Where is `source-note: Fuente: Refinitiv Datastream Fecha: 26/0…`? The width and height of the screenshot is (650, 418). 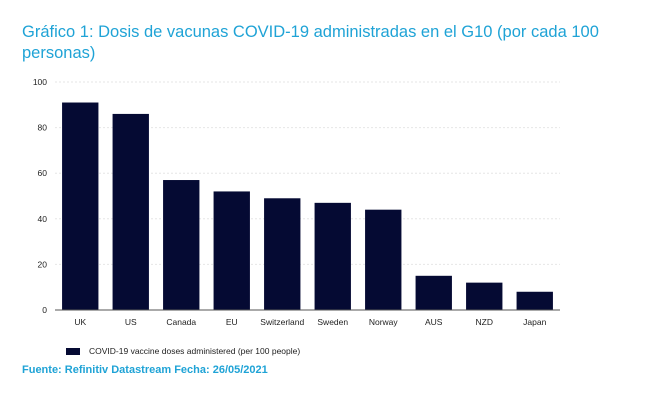
source-note: Fuente: Refinitiv Datastream Fecha: 26/0… is located at coordinates (145, 370).